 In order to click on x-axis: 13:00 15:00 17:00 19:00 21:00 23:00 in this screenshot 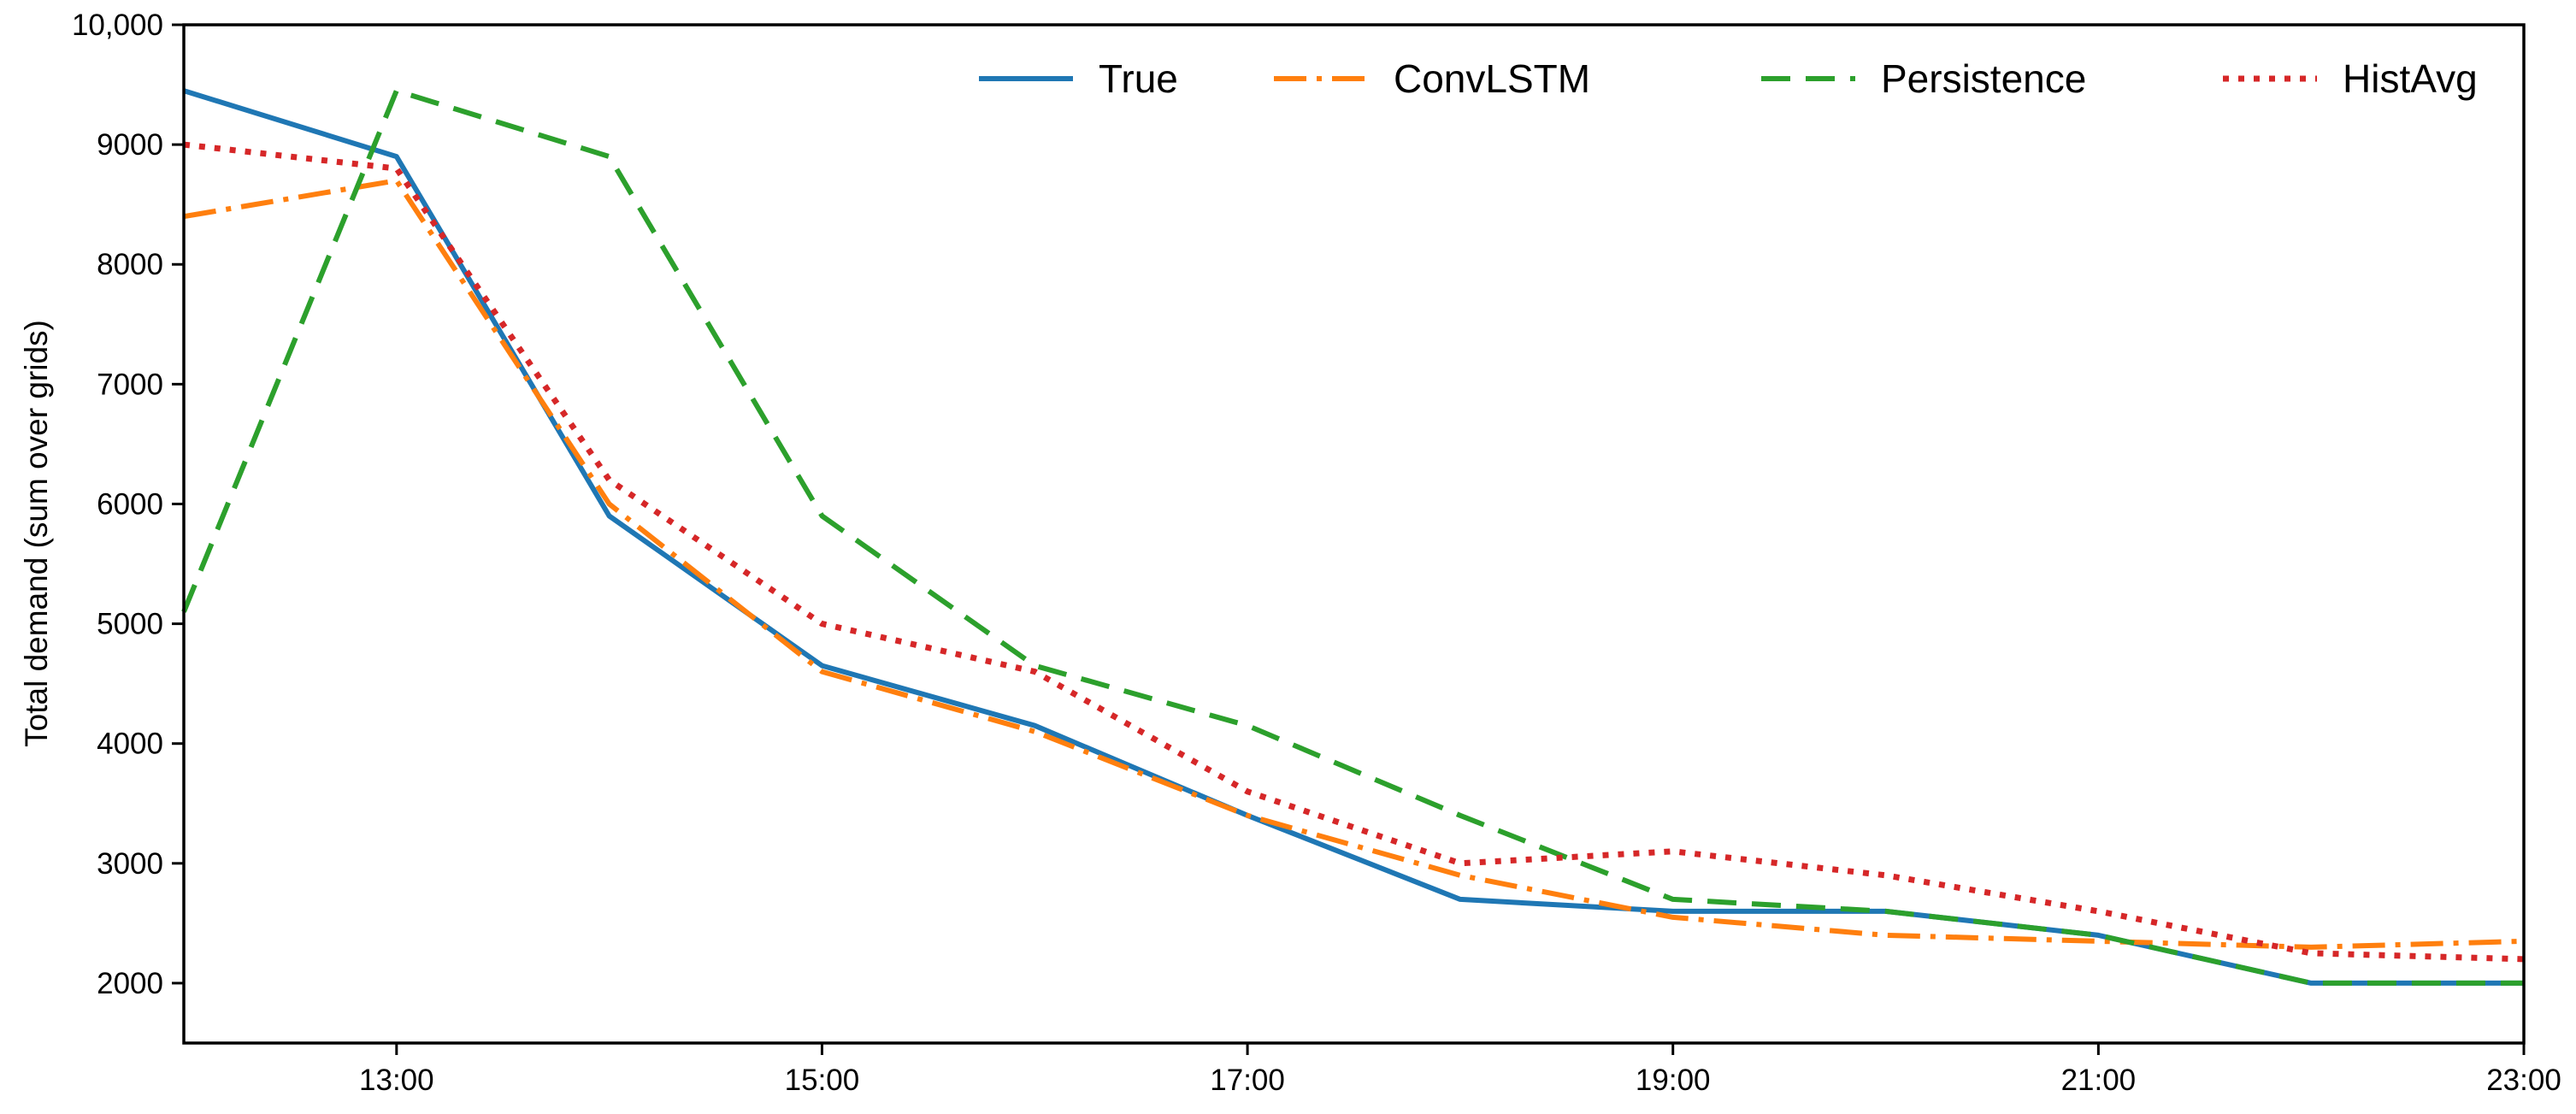, I will do `click(1460, 1070)`.